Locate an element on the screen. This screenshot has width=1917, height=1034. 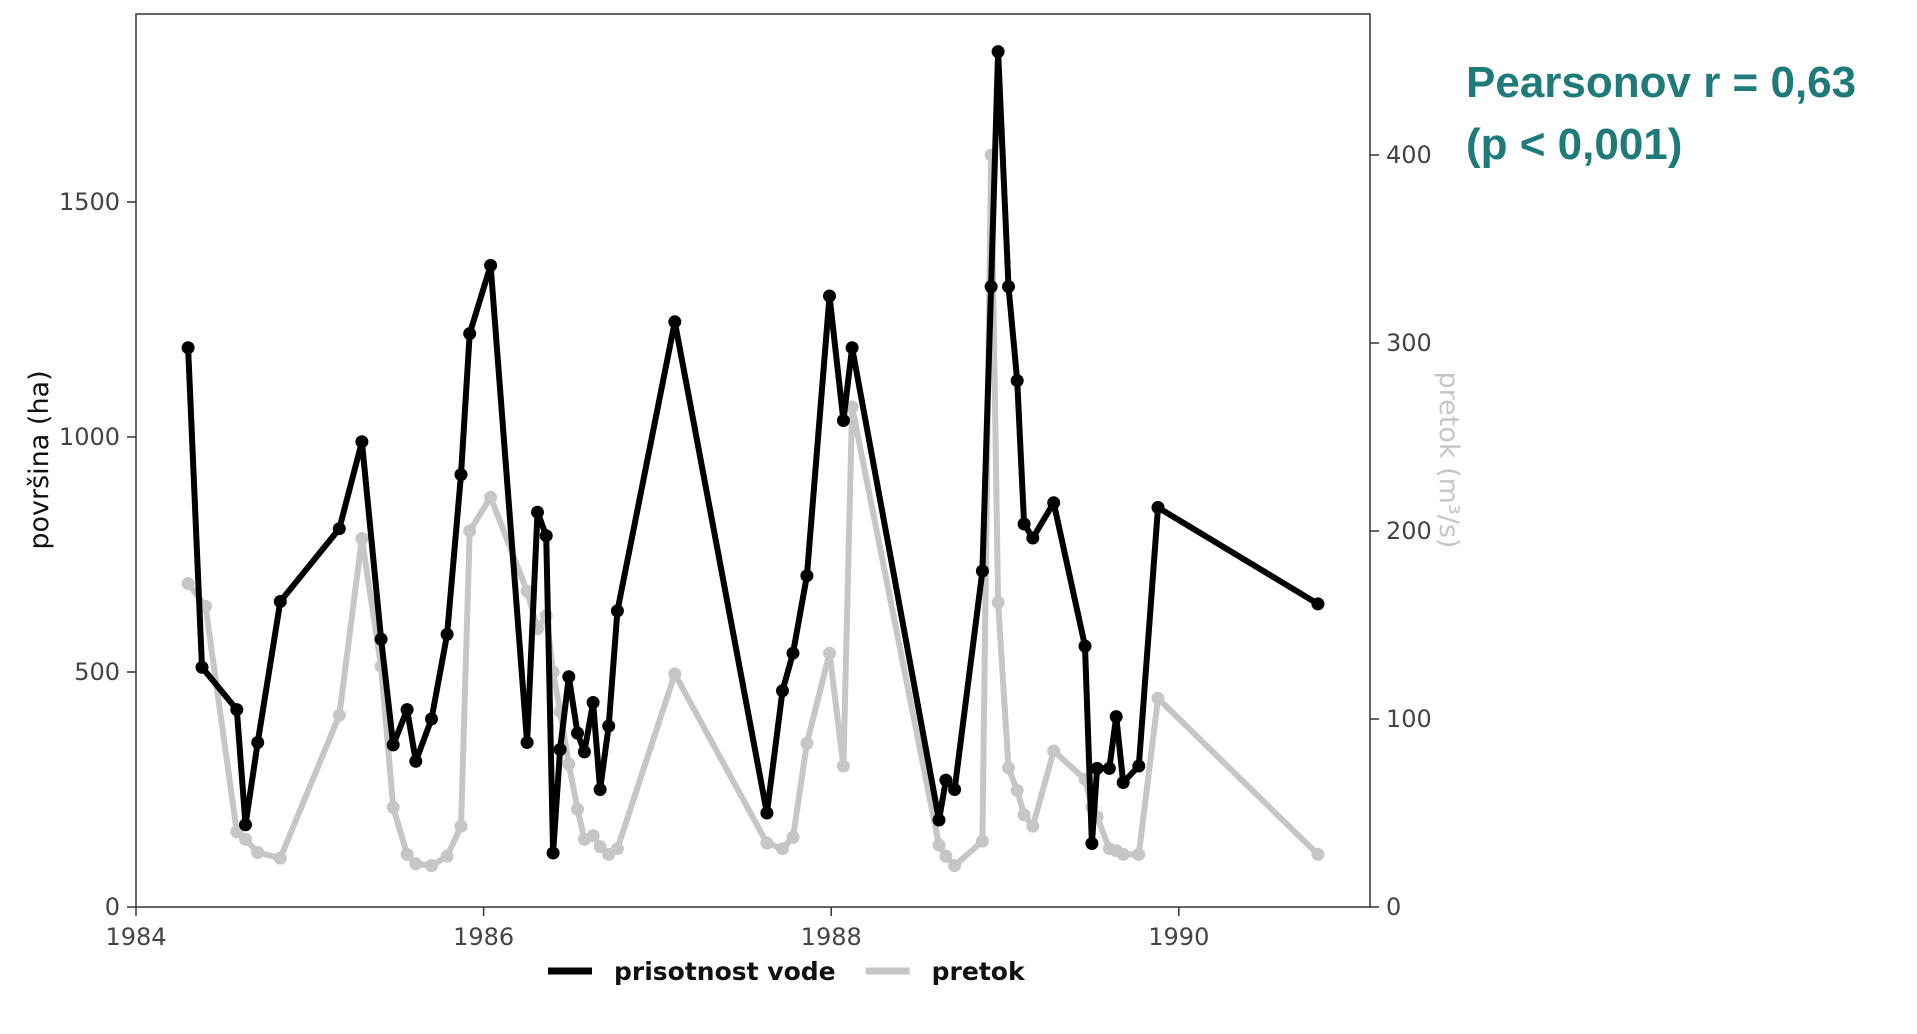
y-tick-label: 1500 is located at coordinates (89, 202).